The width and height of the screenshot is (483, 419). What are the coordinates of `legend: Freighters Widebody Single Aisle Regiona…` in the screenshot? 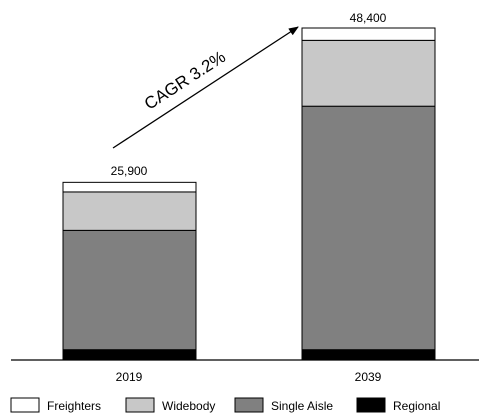 It's located at (225, 405).